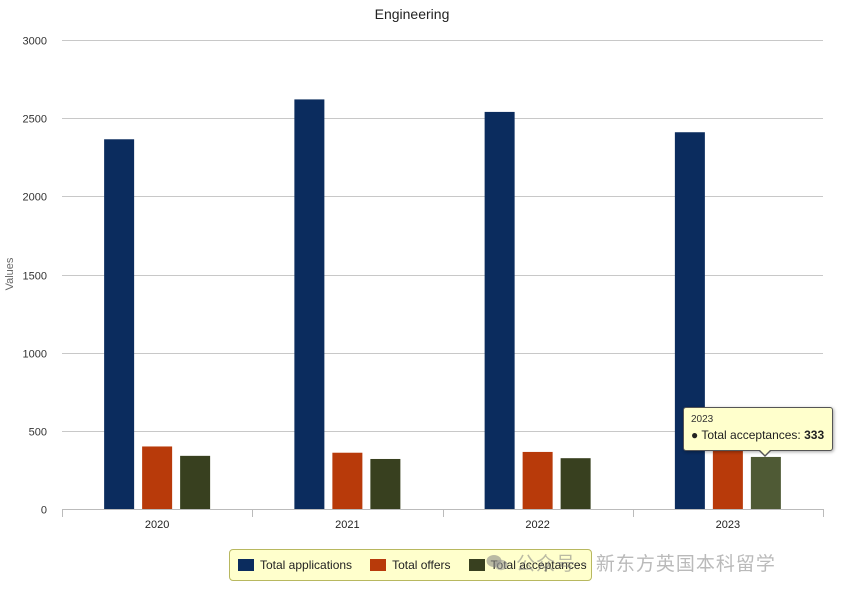  Describe the element at coordinates (44, 511) in the screenshot. I see `y-tick-label: 0` at that location.